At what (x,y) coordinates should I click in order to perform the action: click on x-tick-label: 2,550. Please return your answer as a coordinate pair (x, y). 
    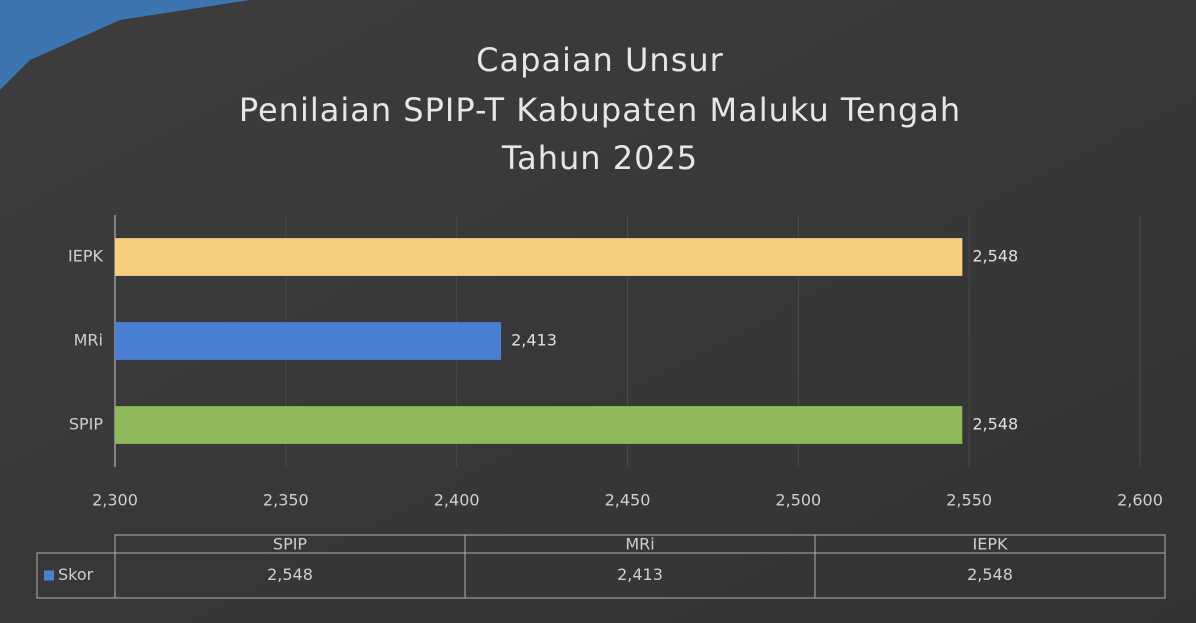
    Looking at the image, I should click on (969, 500).